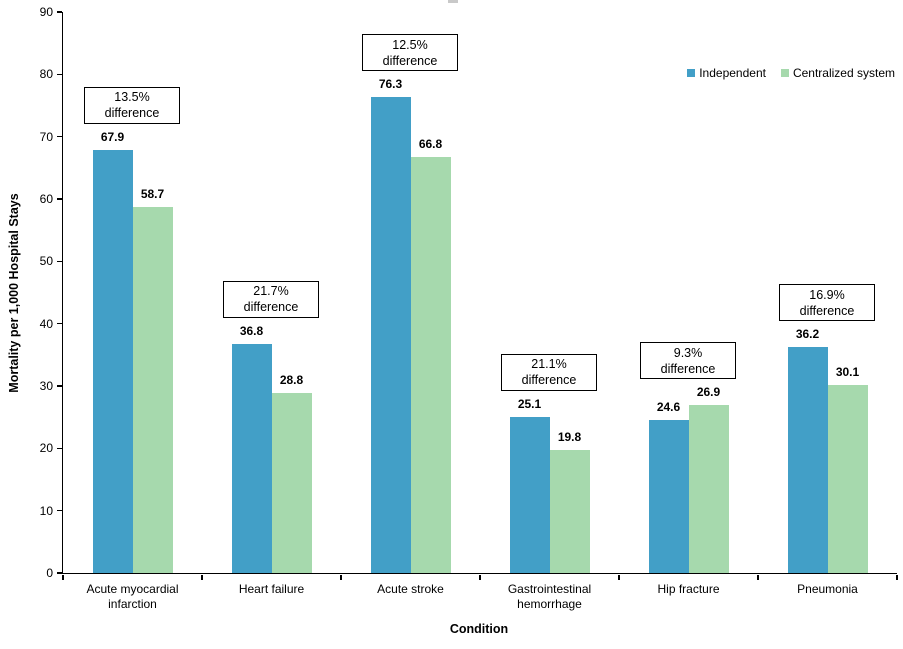 The height and width of the screenshot is (649, 903). I want to click on y-axis-tick-label: 20, so click(46, 448).